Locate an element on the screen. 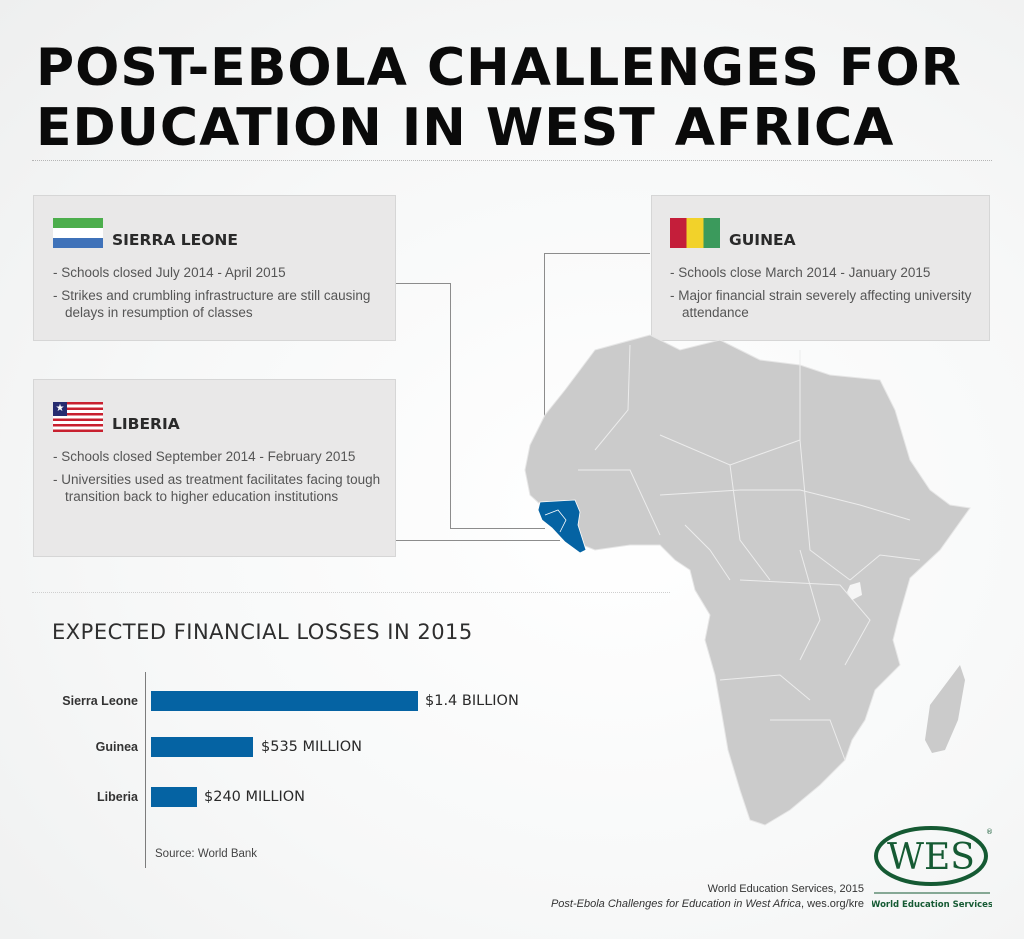 Image resolution: width=1024 pixels, height=939 pixels. logo-subtitle: World Education Services is located at coordinates (932, 905).